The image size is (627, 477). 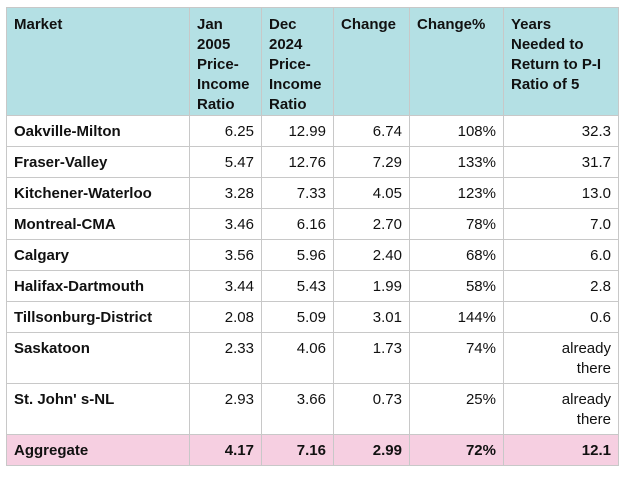 I want to click on cell-jan-2005: 3.44, so click(x=225, y=286).